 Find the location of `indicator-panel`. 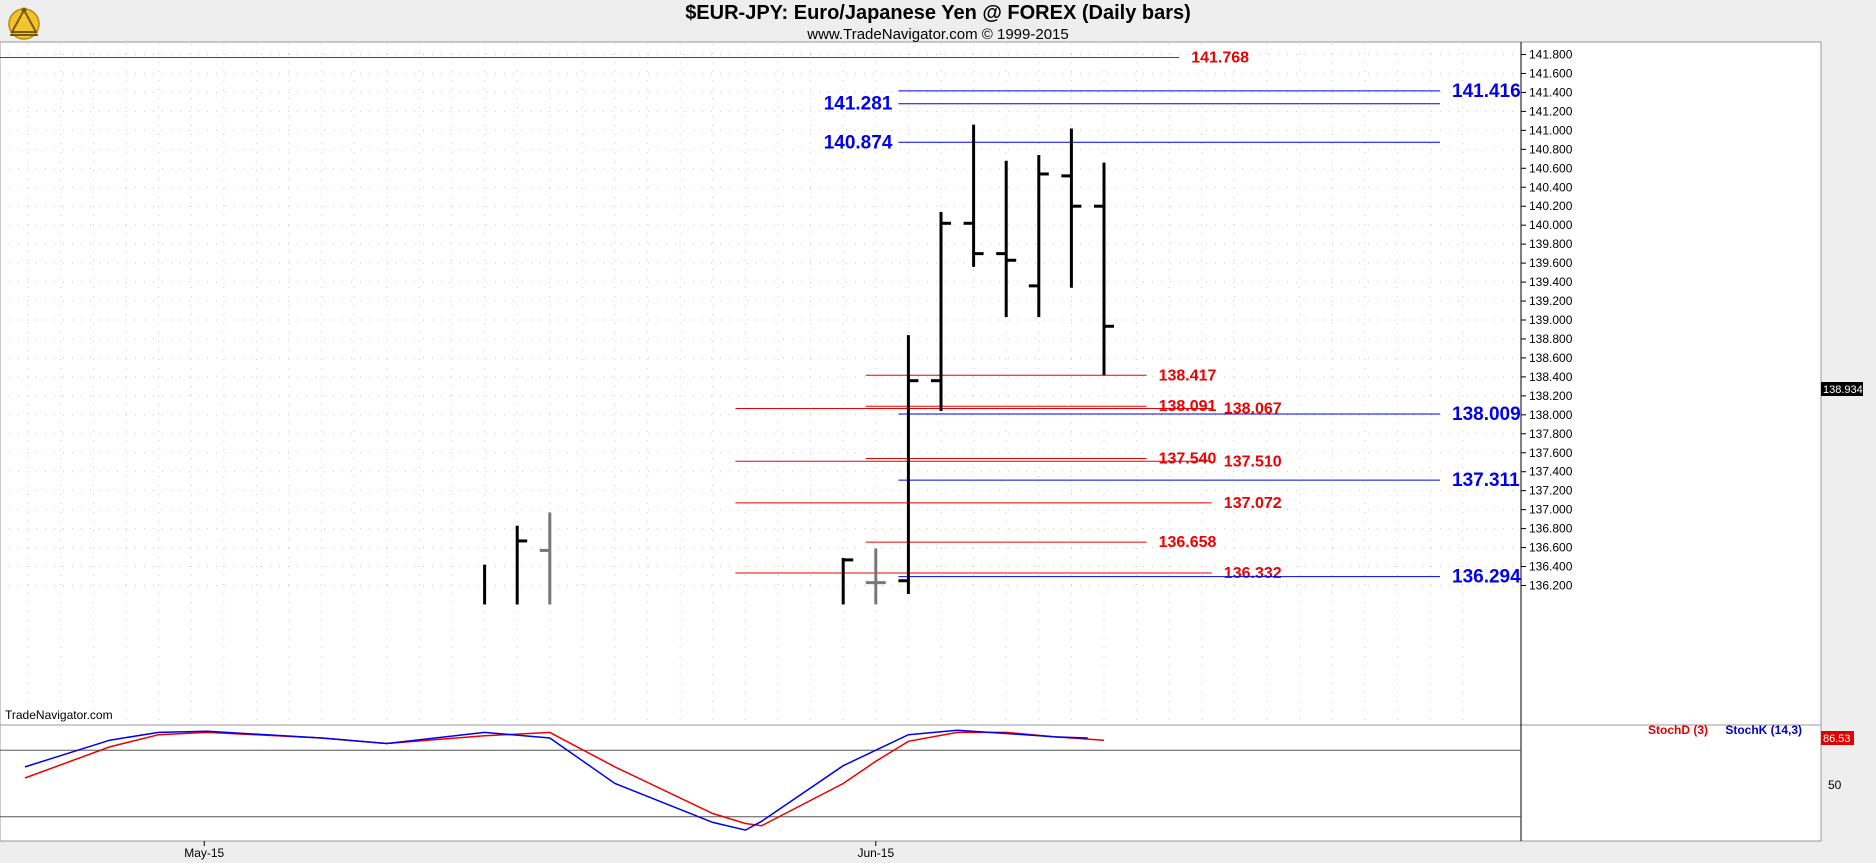

indicator-panel is located at coordinates (911, 783).